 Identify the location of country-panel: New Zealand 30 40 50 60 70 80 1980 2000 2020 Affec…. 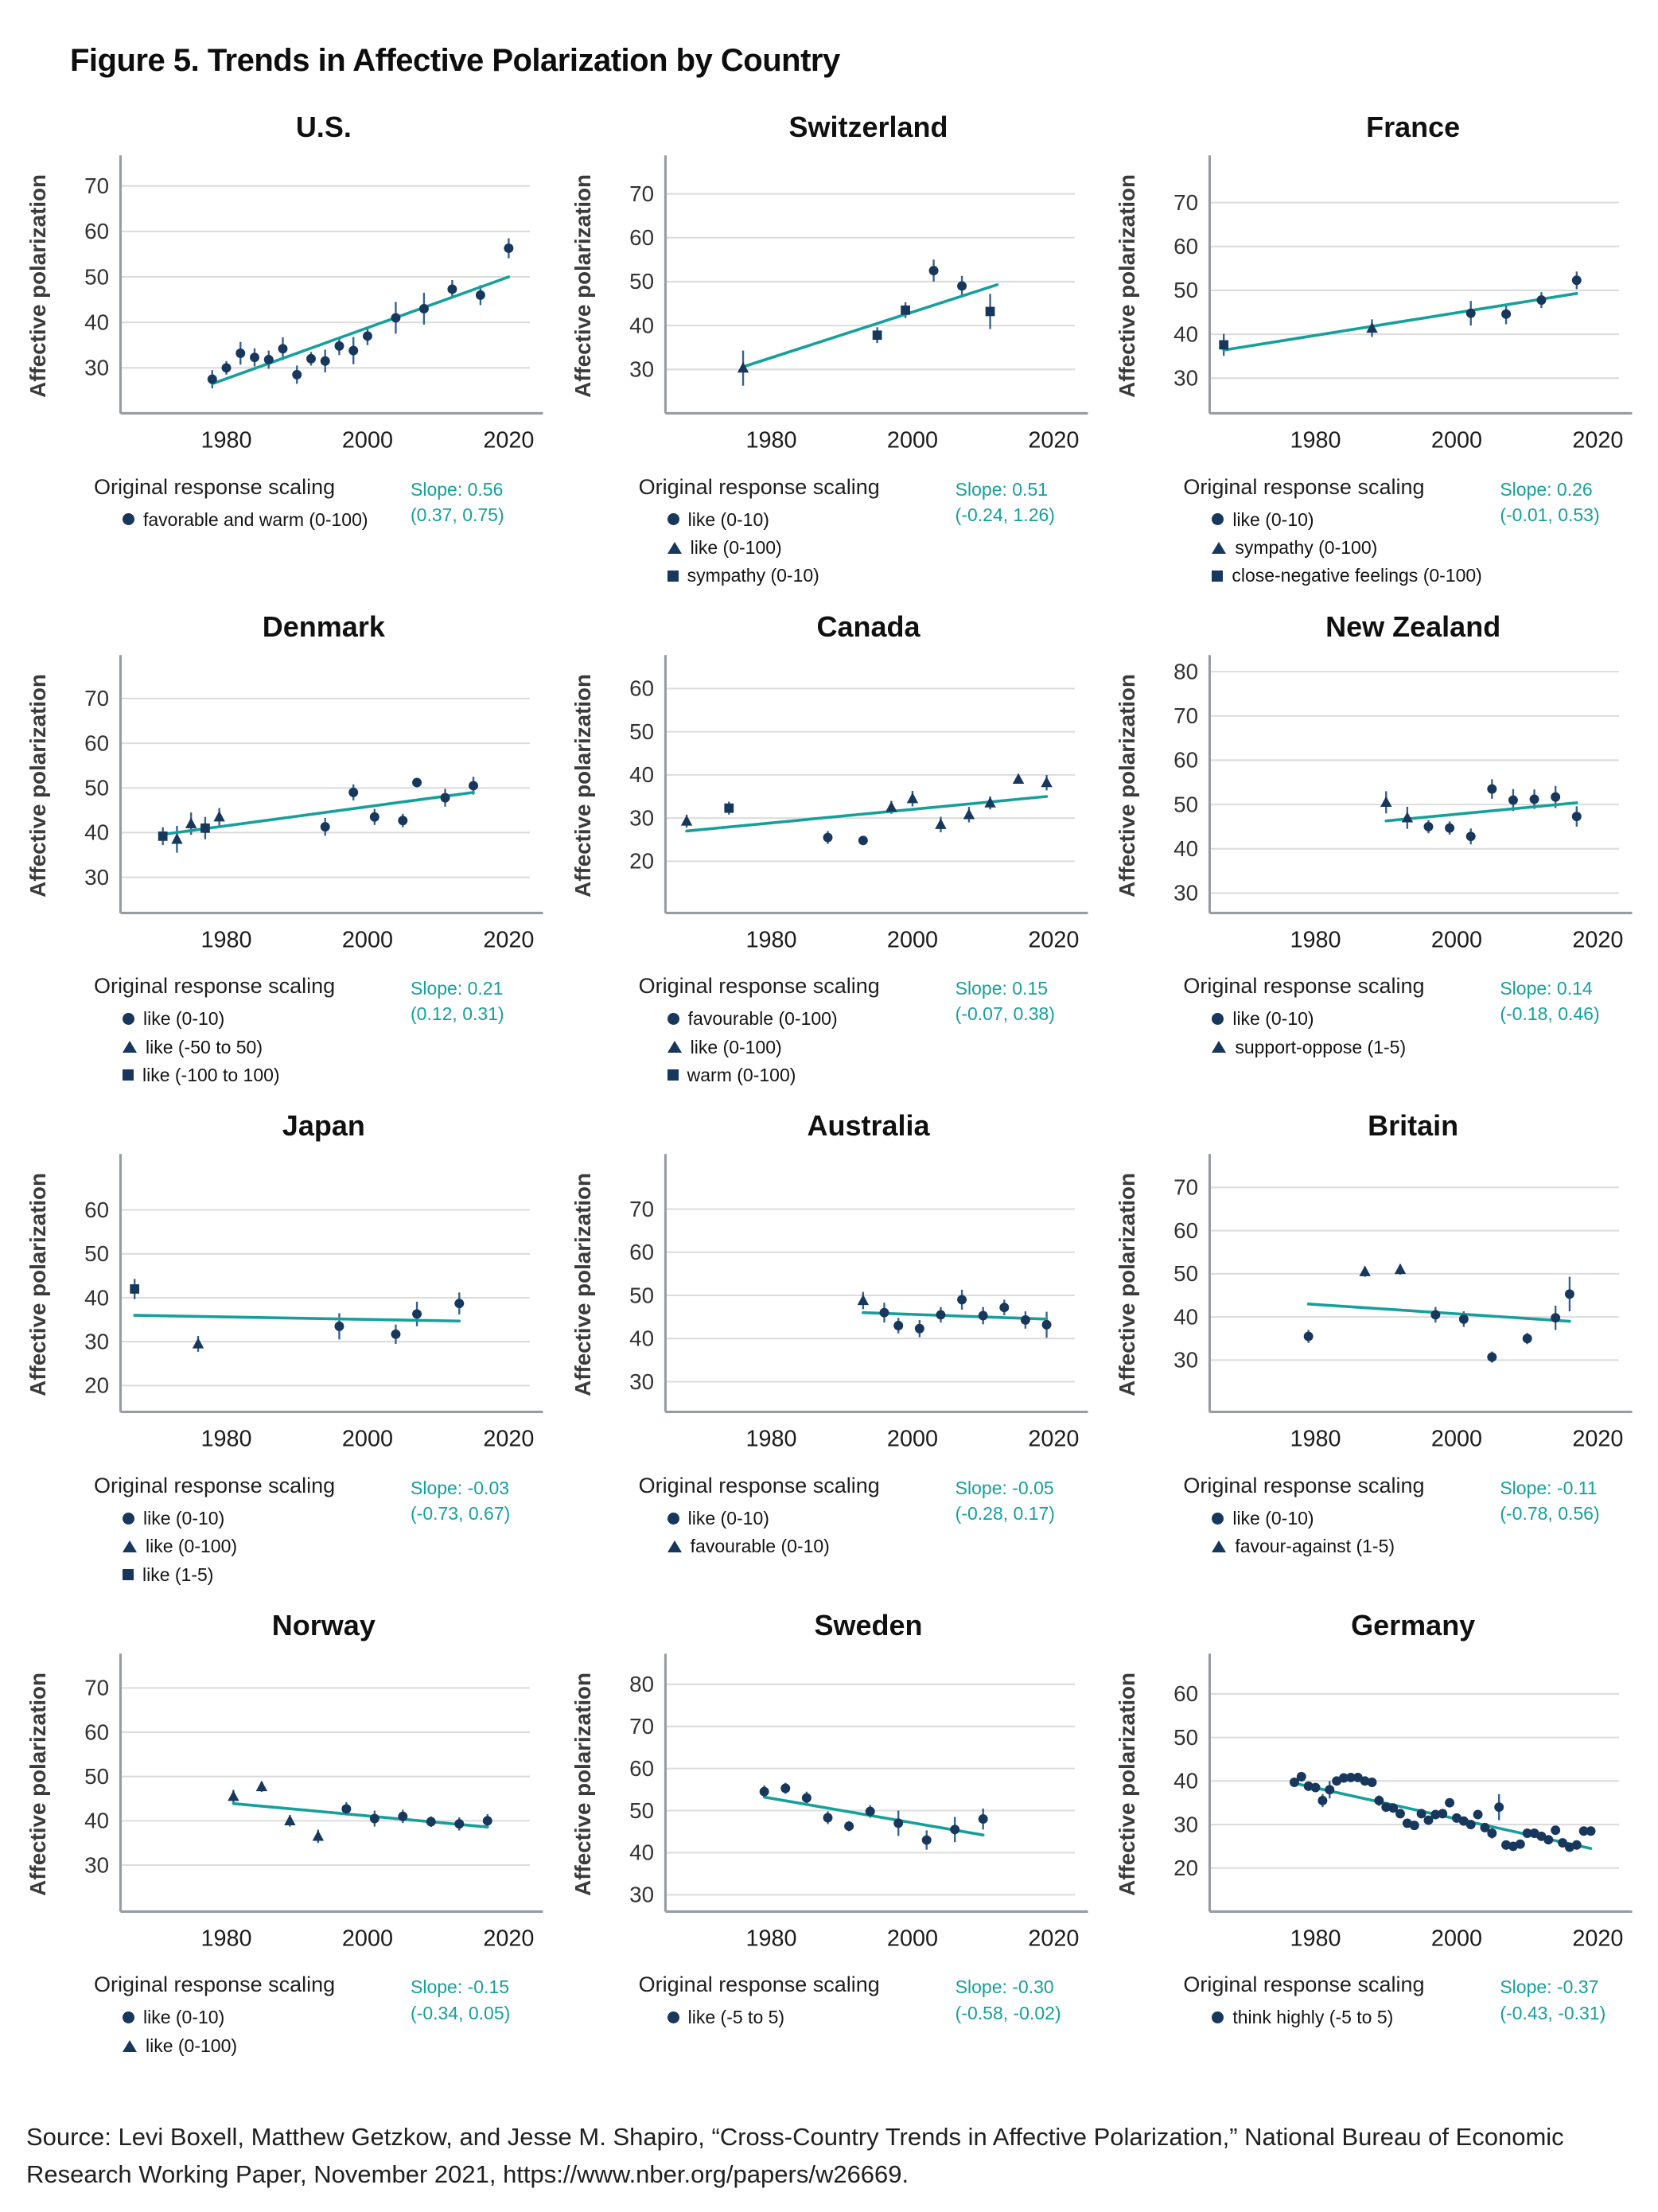
(1375, 850).